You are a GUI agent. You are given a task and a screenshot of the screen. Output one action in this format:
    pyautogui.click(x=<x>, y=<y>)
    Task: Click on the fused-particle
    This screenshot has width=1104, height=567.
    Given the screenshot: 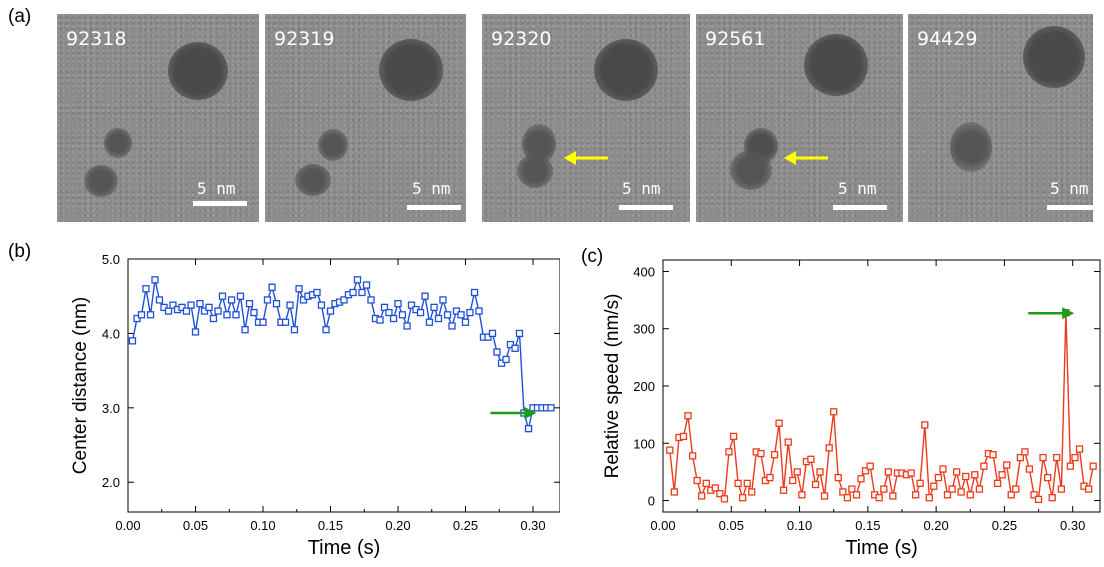 What is the action you would take?
    pyautogui.click(x=535, y=171)
    